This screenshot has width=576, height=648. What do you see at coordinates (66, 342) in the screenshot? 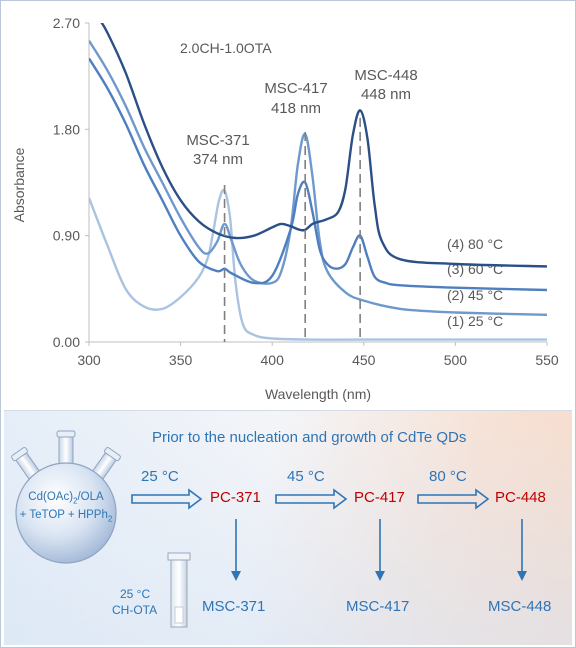
I see `y-tick-label: 0.00` at bounding box center [66, 342].